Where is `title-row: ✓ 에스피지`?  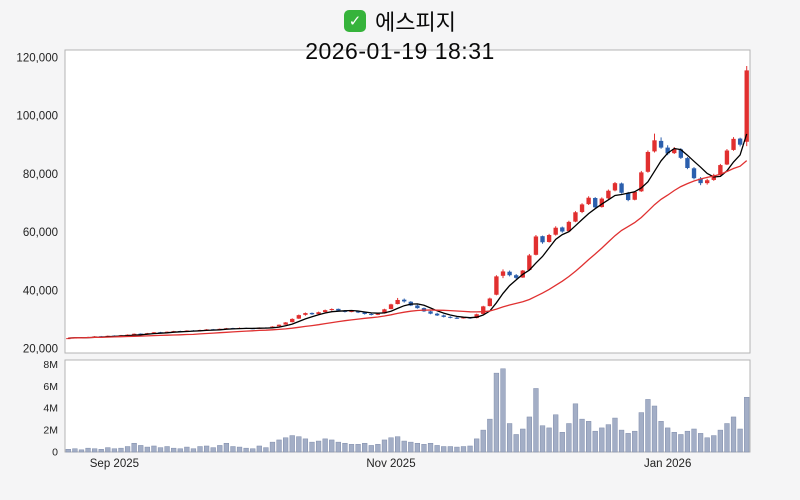
title-row: ✓ 에스피지 is located at coordinates (400, 21).